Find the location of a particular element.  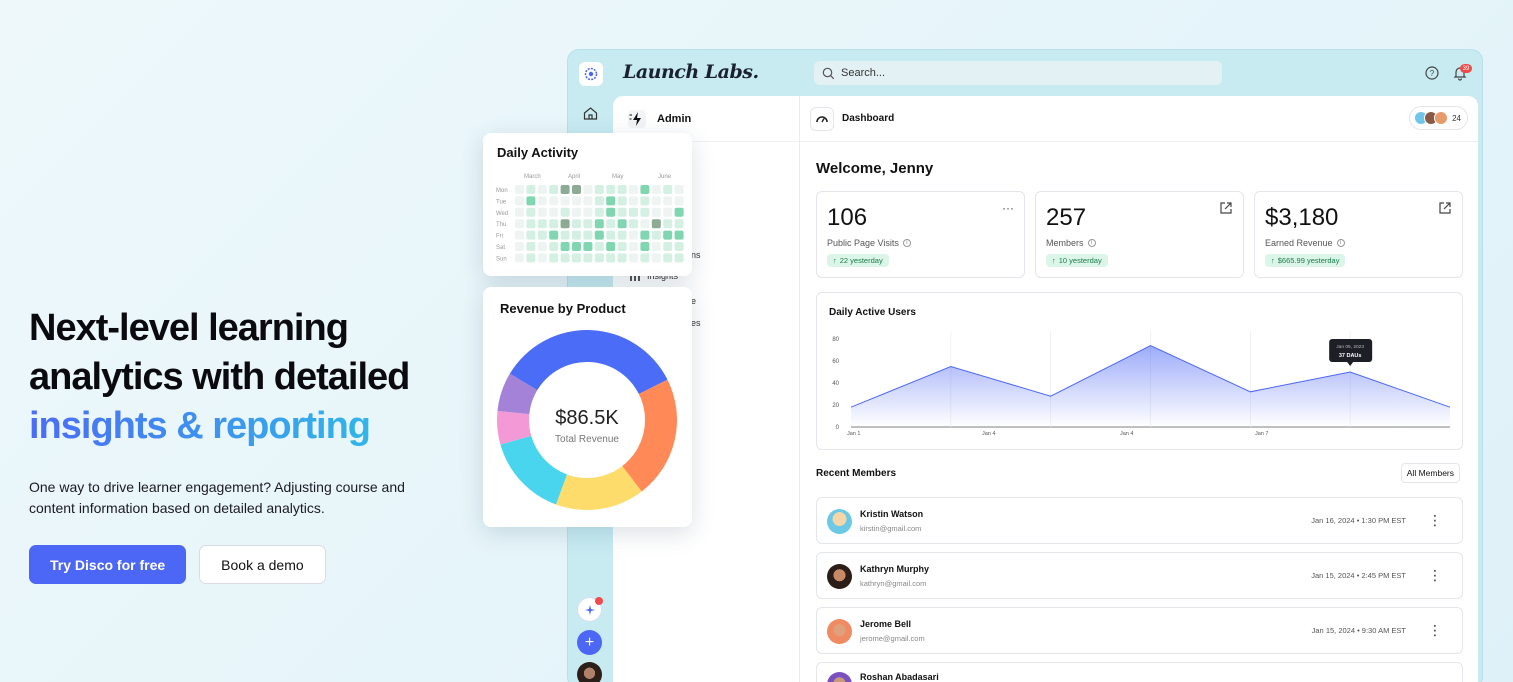

sidebar-item-fragment: es is located at coordinates (696, 323).